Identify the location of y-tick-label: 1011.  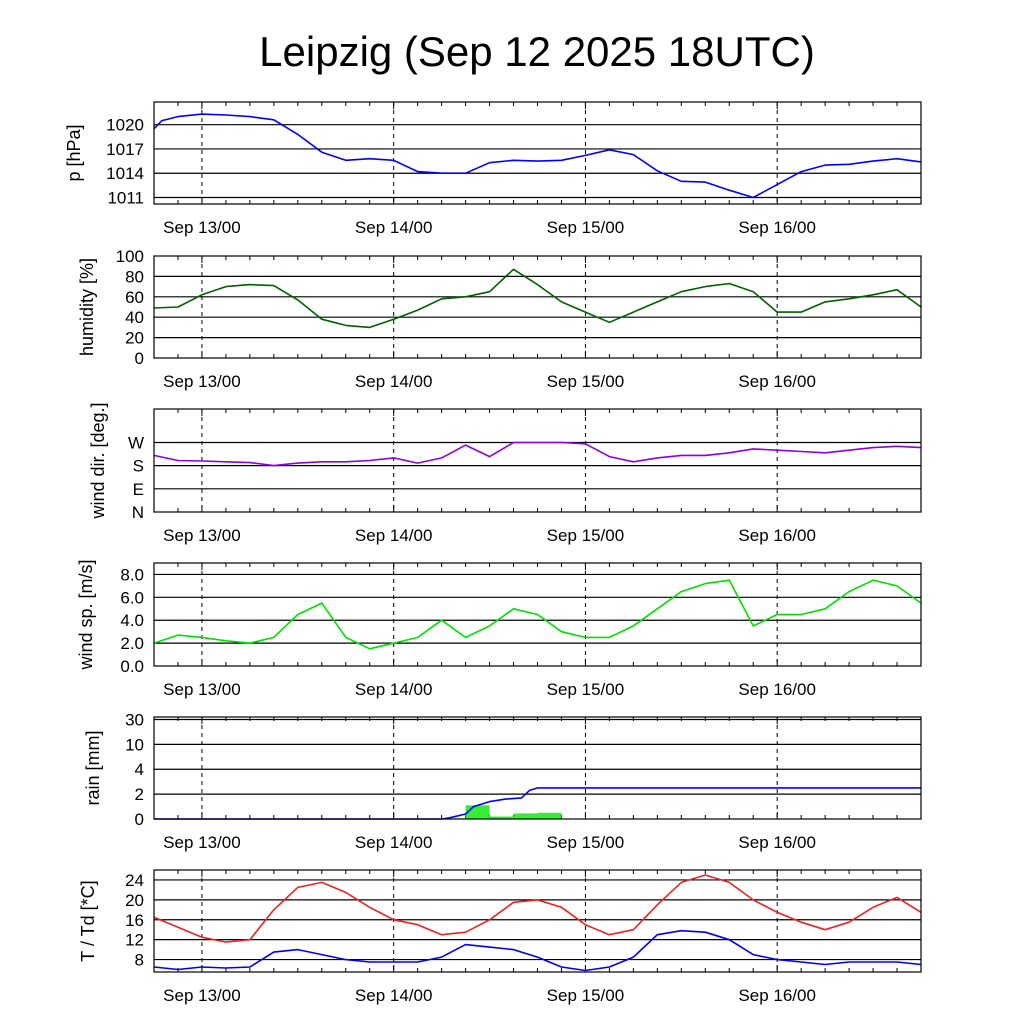
(125, 198).